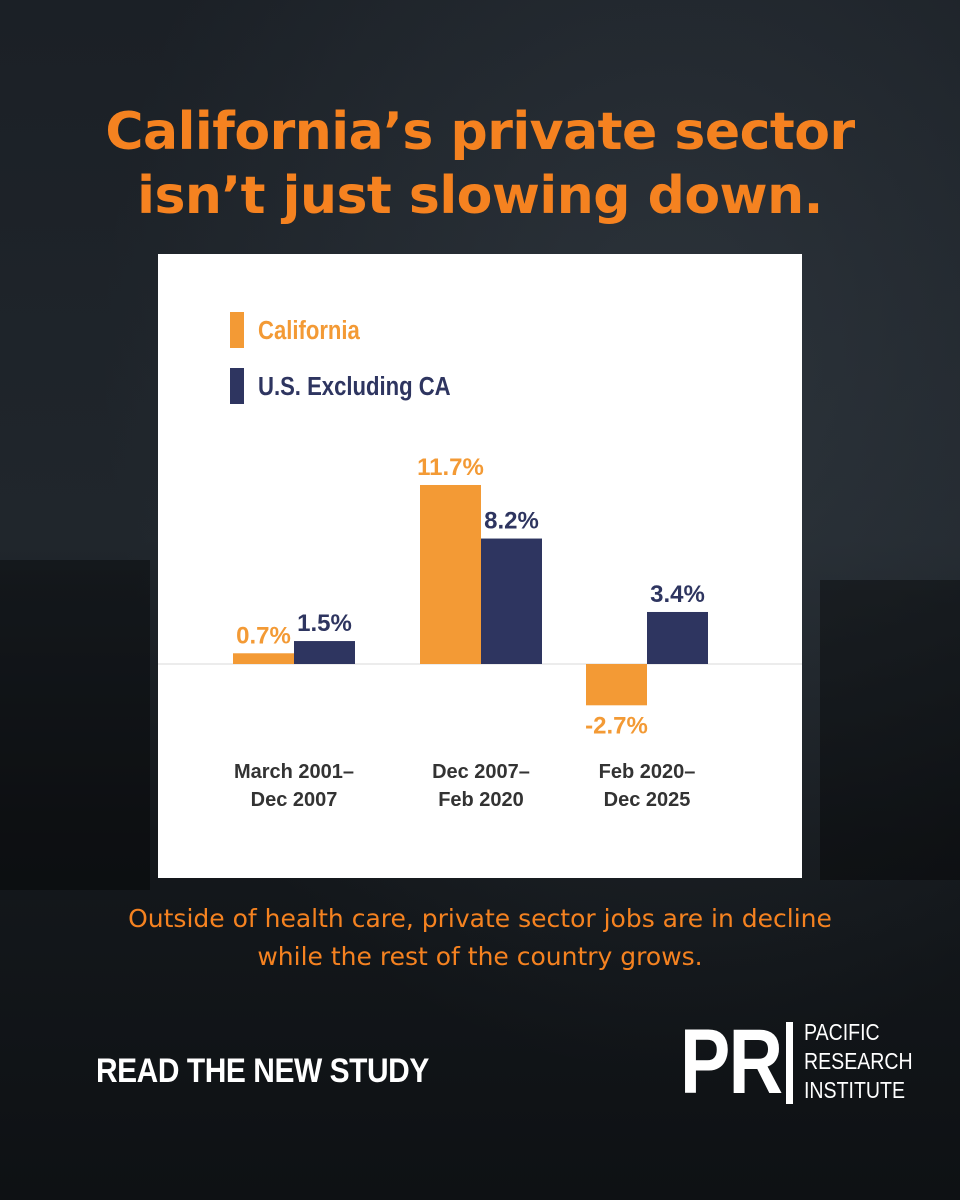  Describe the element at coordinates (354, 386) in the screenshot. I see `legend-label-2: U.S. Excluding CA` at that location.